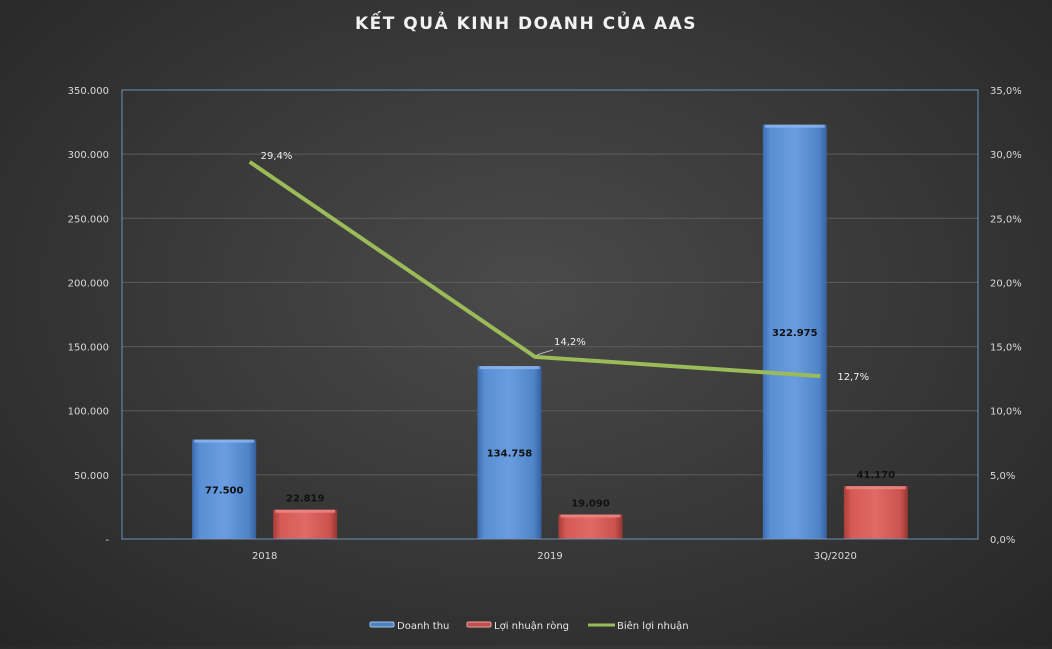 The width and height of the screenshot is (1052, 649). I want to click on y-right-tick-label: 5,0%, so click(1002, 476).